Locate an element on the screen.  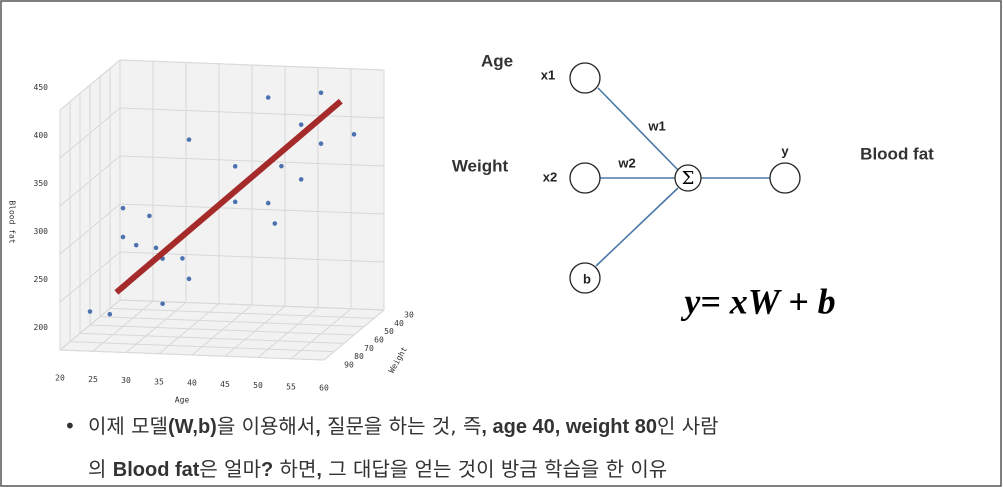
y-tick-label: 50 is located at coordinates (389, 331).